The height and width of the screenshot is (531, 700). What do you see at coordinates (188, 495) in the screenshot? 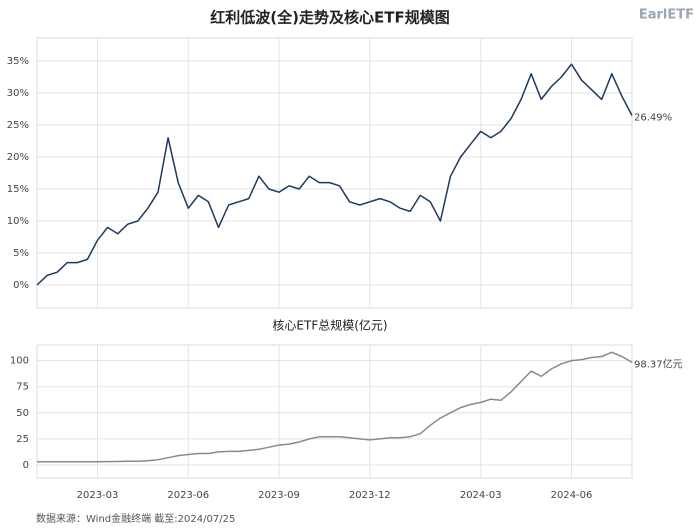
I see `x-tick-label: 2023-06` at bounding box center [188, 495].